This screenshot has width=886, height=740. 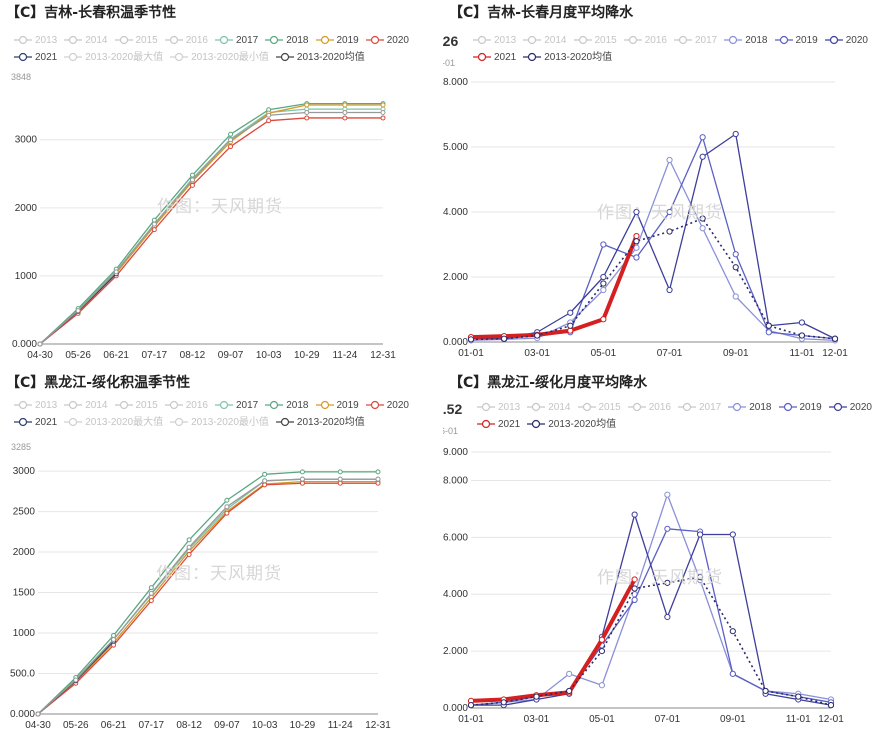 I want to click on x-tick-label: 01-01, so click(x=471, y=719).